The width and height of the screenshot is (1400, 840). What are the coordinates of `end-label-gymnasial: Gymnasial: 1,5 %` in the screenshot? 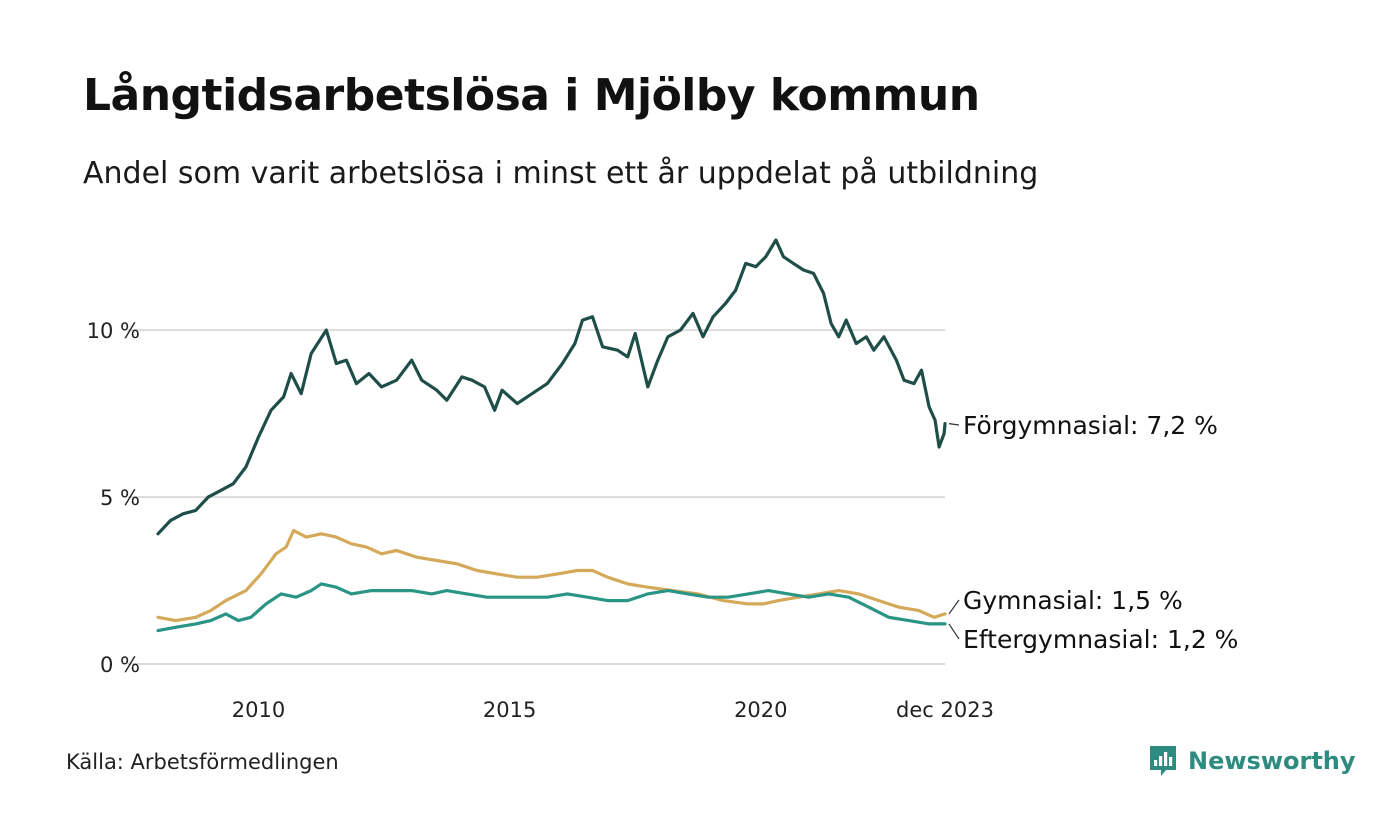 It's located at (1073, 600).